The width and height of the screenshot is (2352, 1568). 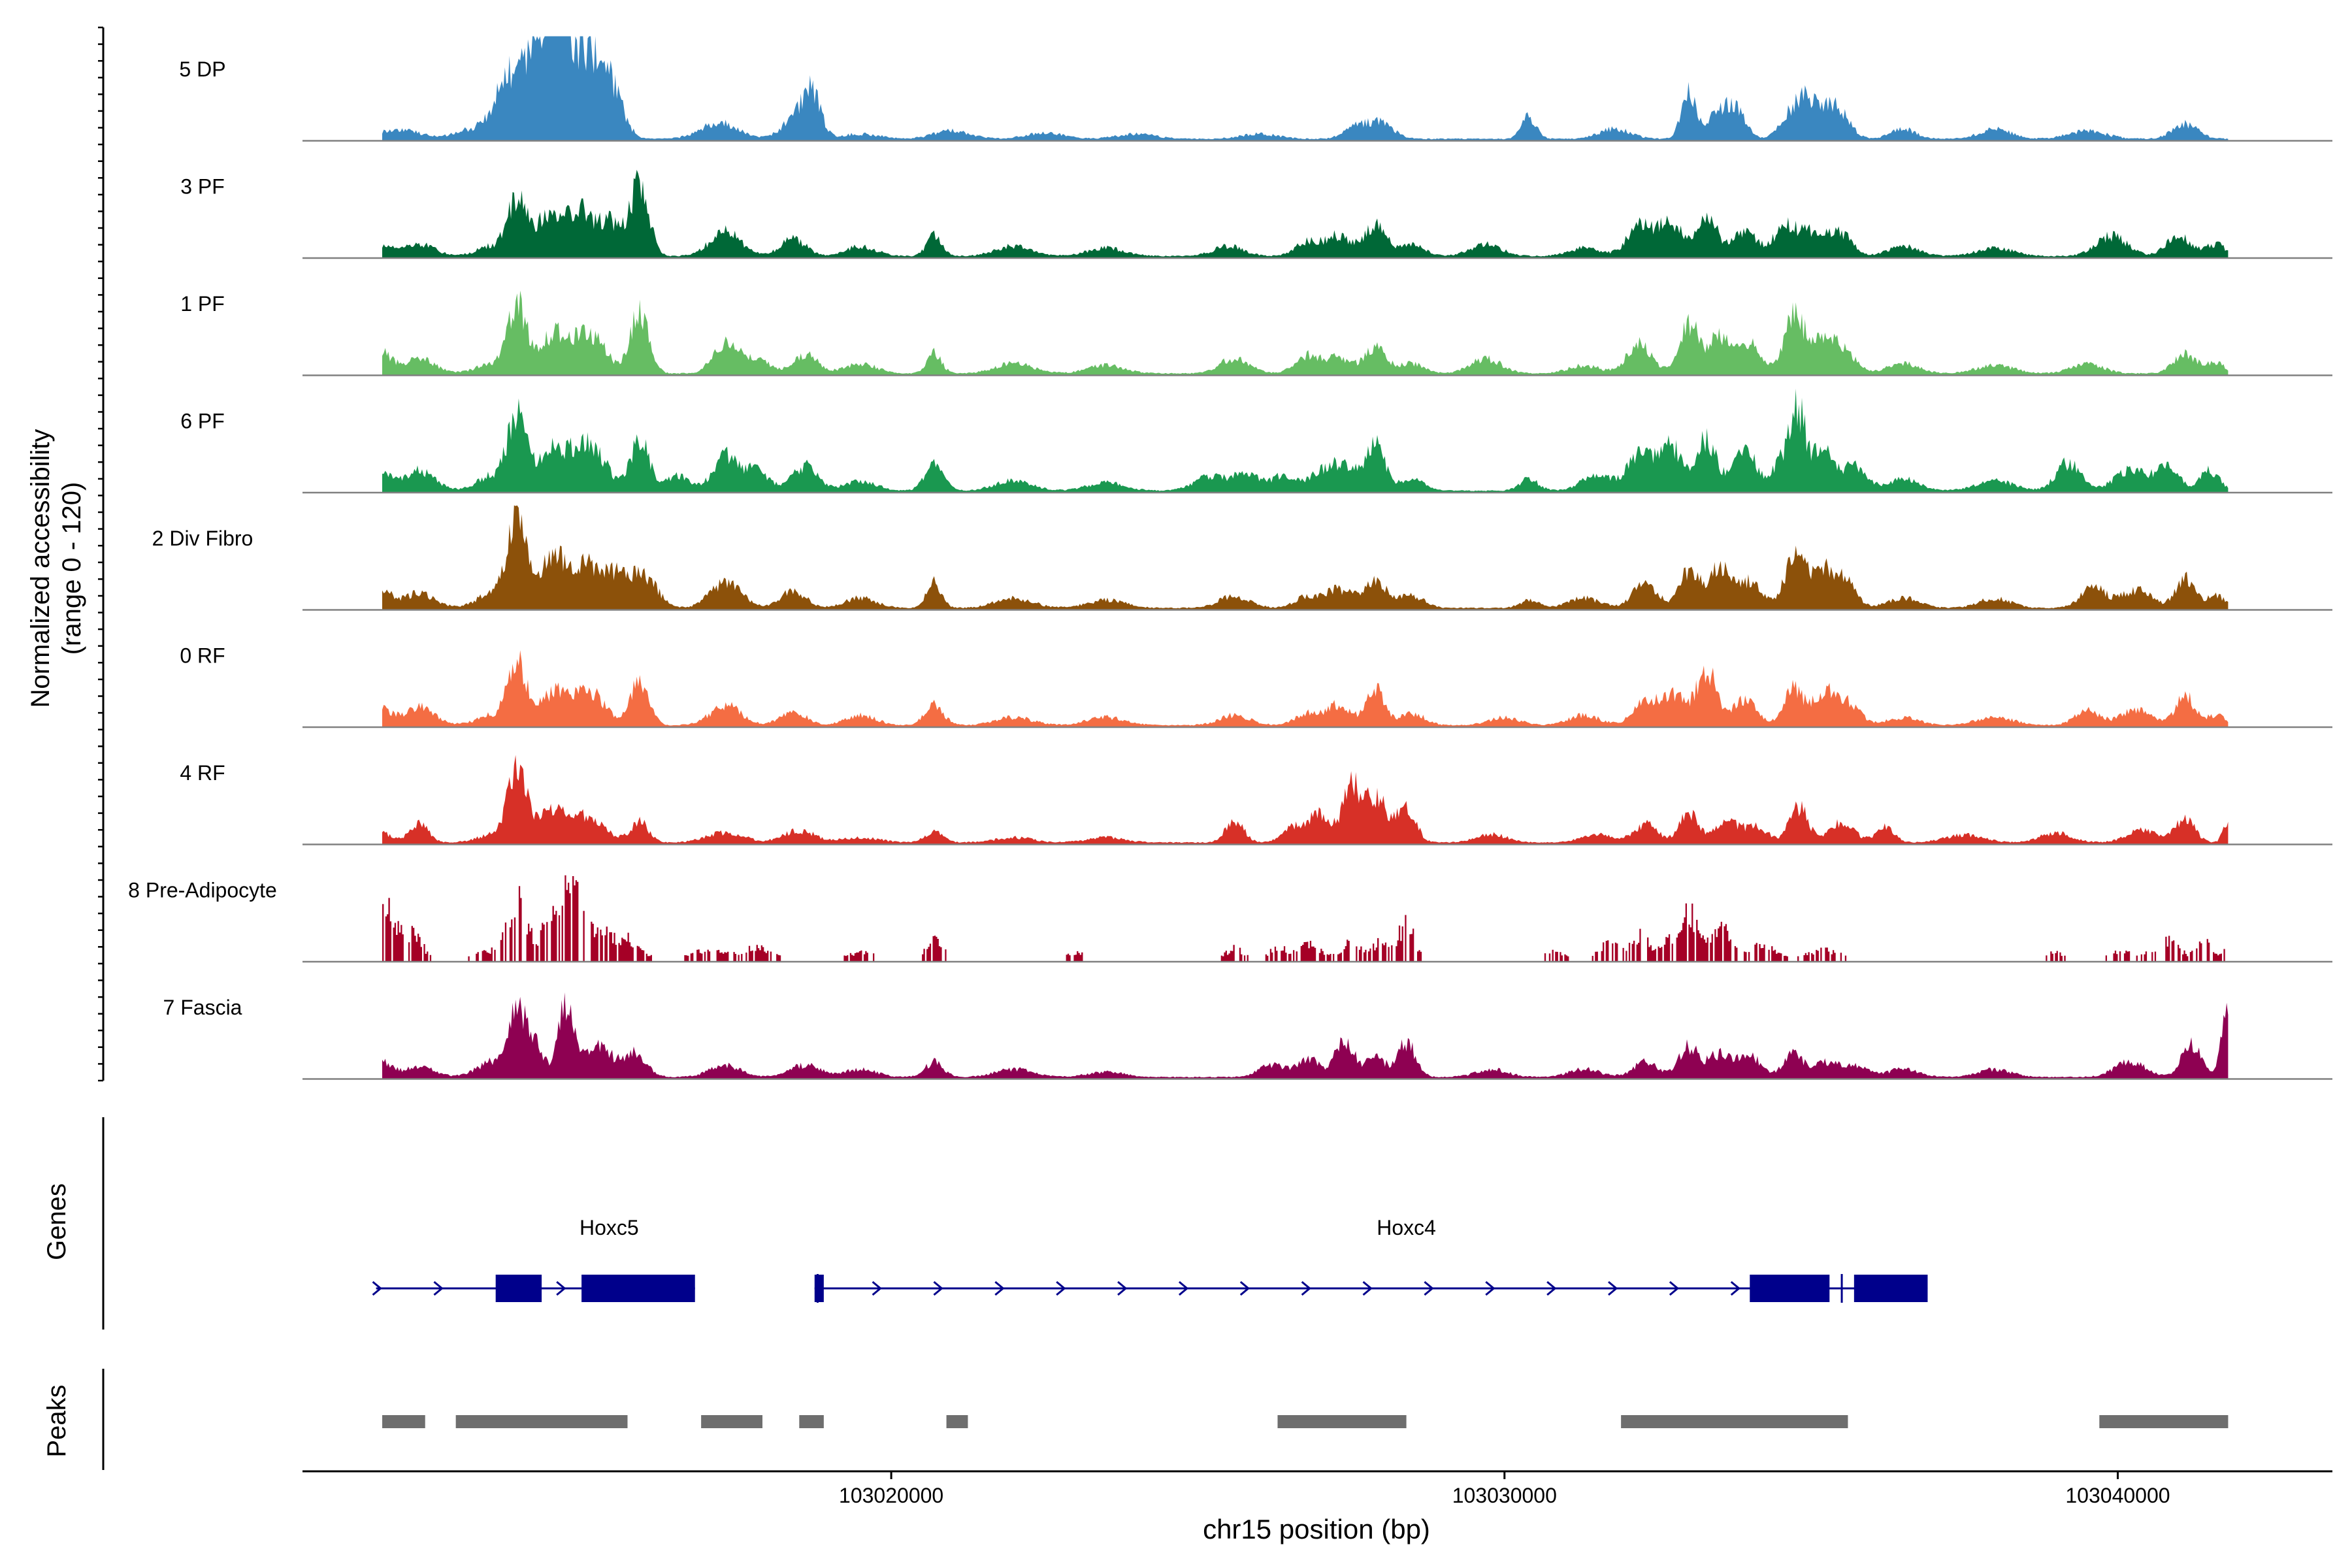 What do you see at coordinates (56, 1420) in the screenshot?
I see `peaks-panel-label: Peaks` at bounding box center [56, 1420].